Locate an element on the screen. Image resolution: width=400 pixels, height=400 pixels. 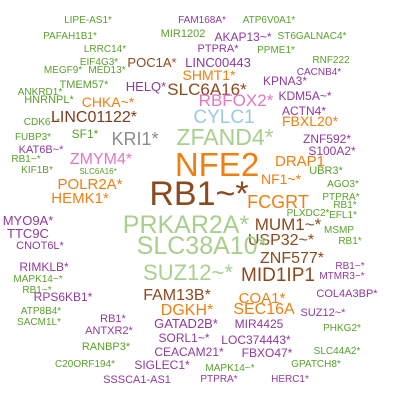
word-cloud-term: RPS6KB1* is located at coordinates (63, 297).